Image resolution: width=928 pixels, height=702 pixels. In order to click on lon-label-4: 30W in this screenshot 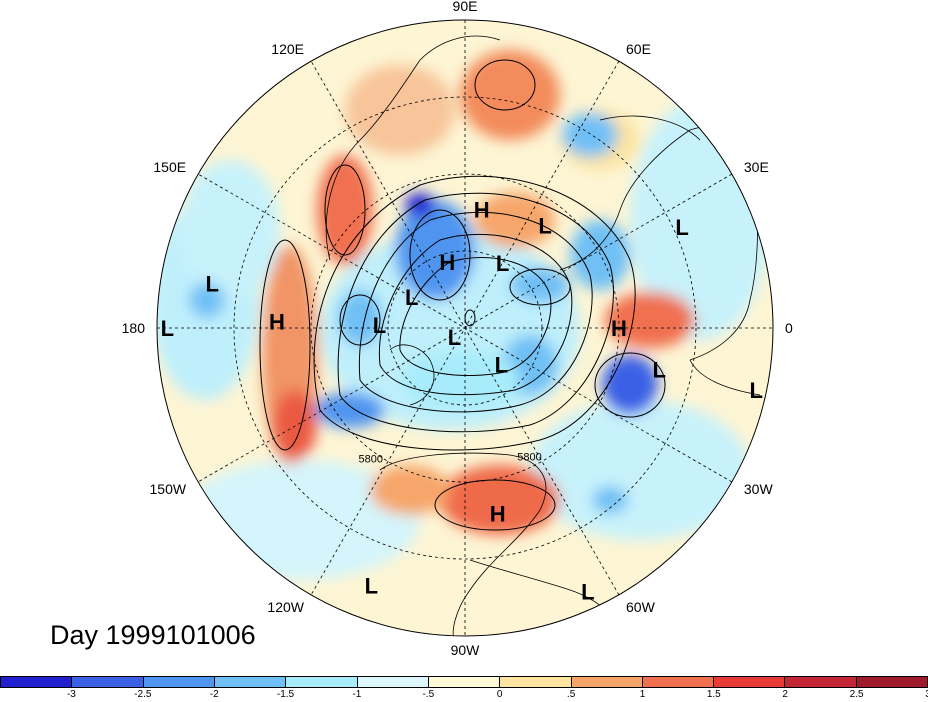, I will do `click(759, 489)`.